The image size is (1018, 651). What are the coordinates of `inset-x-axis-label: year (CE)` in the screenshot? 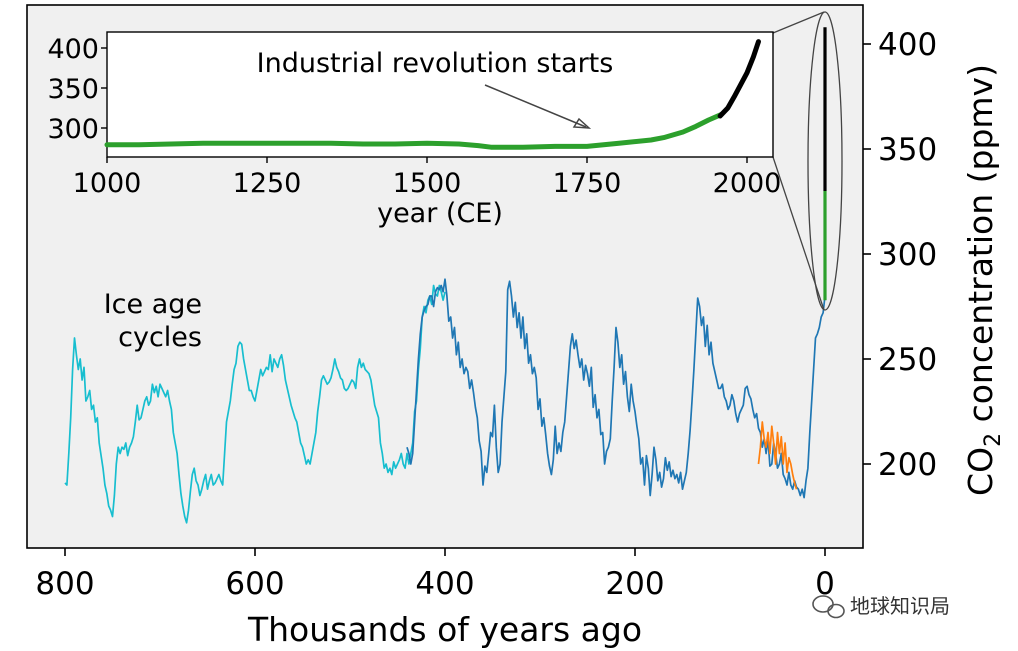 It's located at (440, 213).